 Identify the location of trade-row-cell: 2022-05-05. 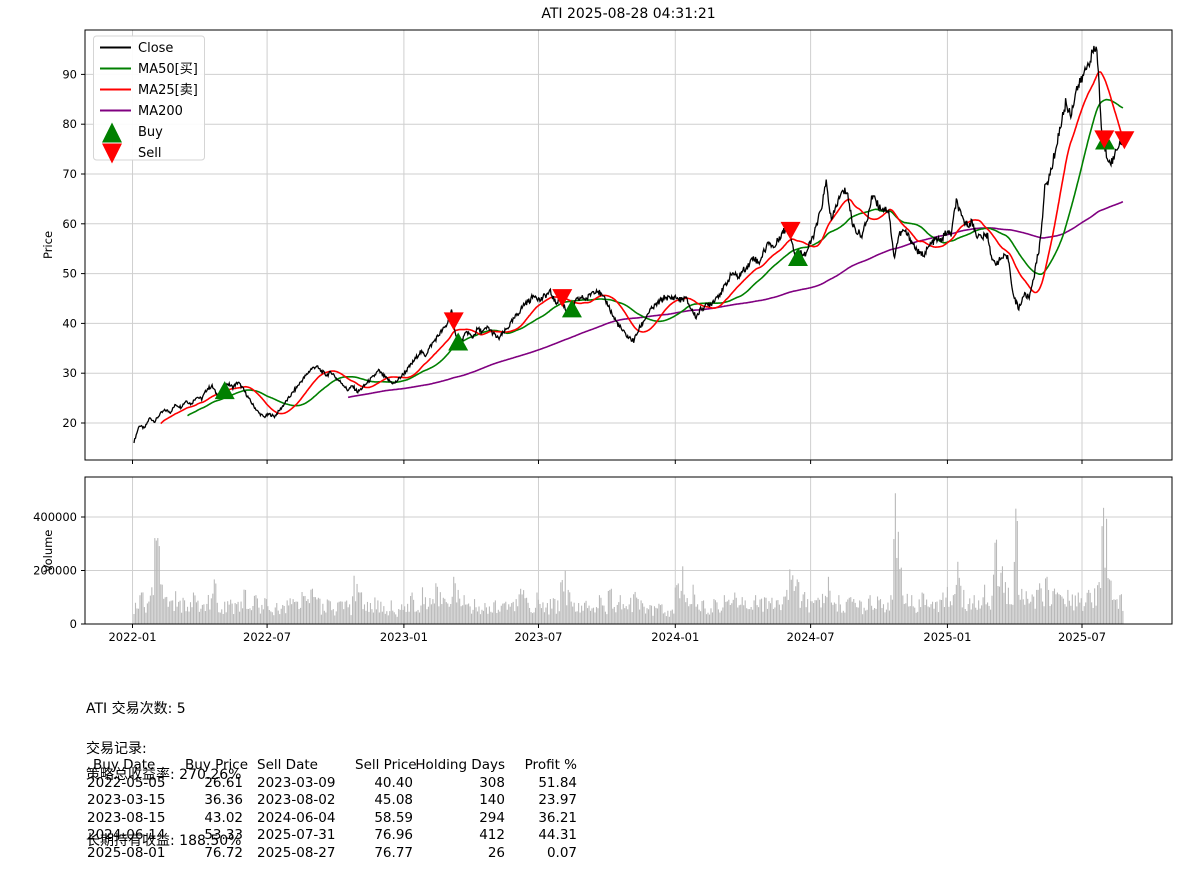
(126, 782).